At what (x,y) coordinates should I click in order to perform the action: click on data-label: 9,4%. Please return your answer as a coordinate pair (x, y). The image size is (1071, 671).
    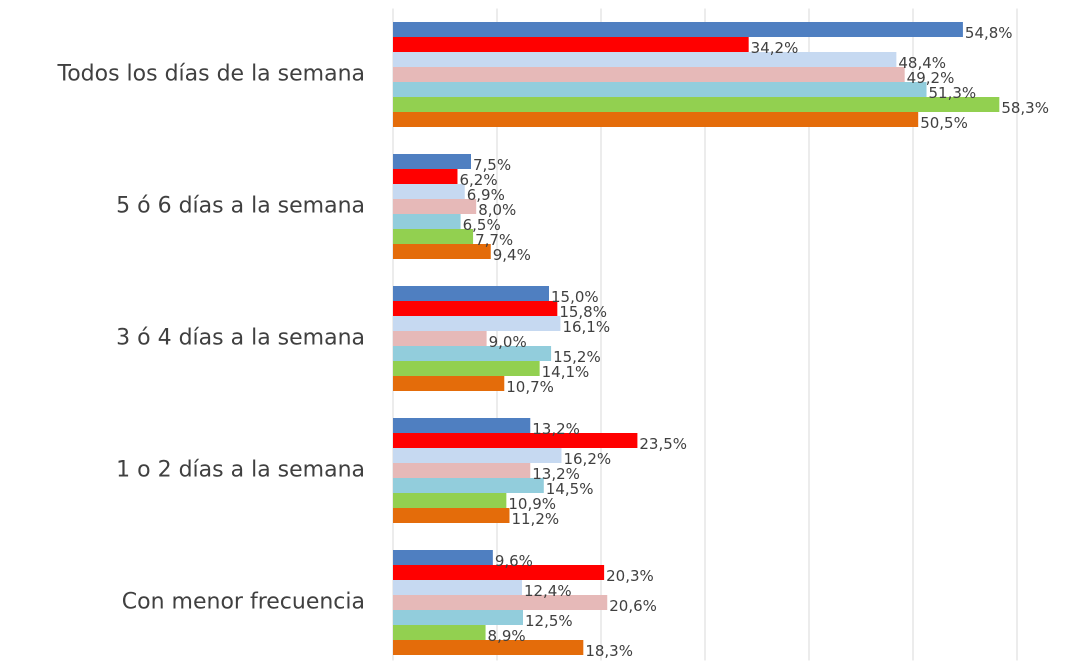
    Looking at the image, I should click on (512, 255).